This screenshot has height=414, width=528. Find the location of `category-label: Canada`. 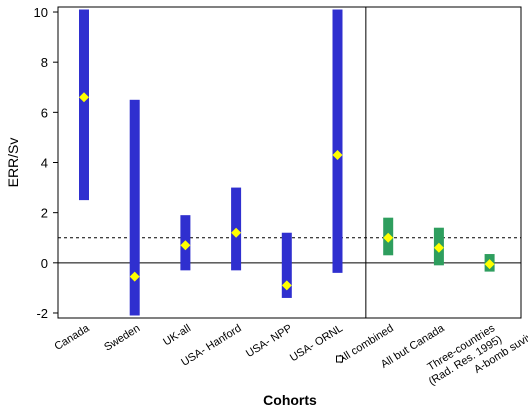

category-label: Canada is located at coordinates (73, 337).